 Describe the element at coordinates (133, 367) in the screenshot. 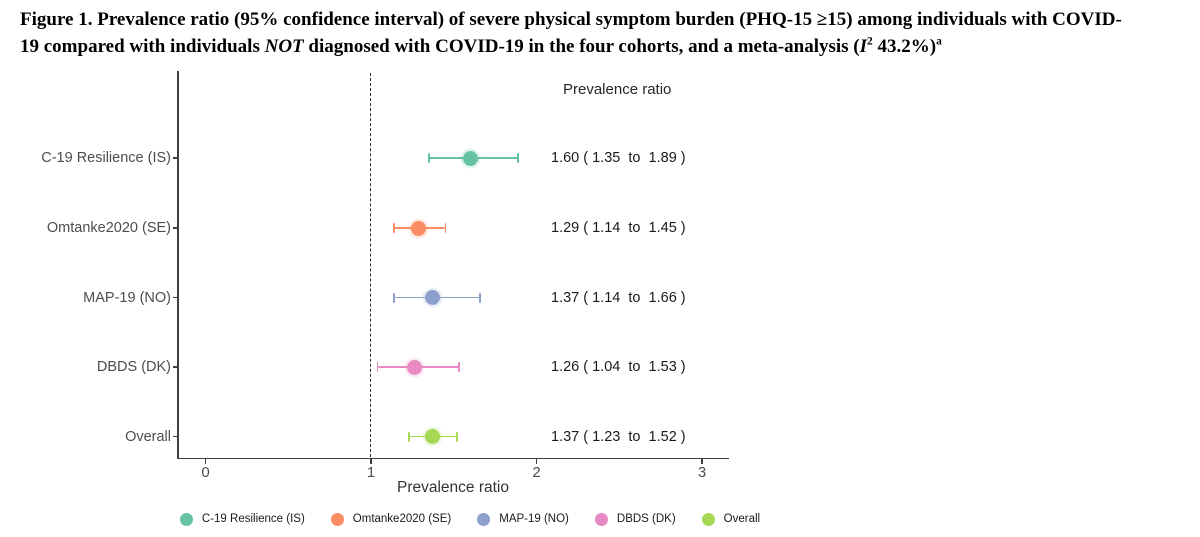

I see `row-label: DBDS (DK)` at that location.